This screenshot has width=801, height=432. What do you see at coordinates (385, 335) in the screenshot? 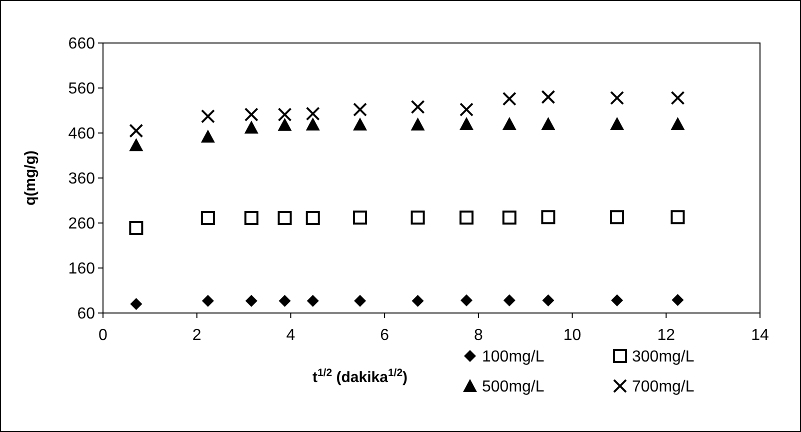
I see `x-tick-label: 6` at bounding box center [385, 335].